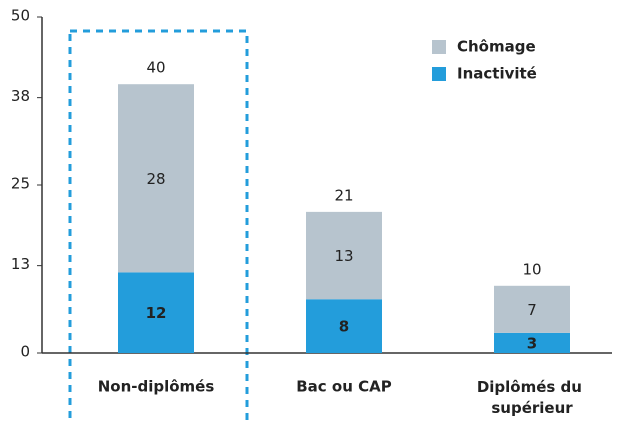 The width and height of the screenshot is (619, 424). What do you see at coordinates (532, 387) in the screenshot?
I see `x-tick-line: Diplômés du` at bounding box center [532, 387].